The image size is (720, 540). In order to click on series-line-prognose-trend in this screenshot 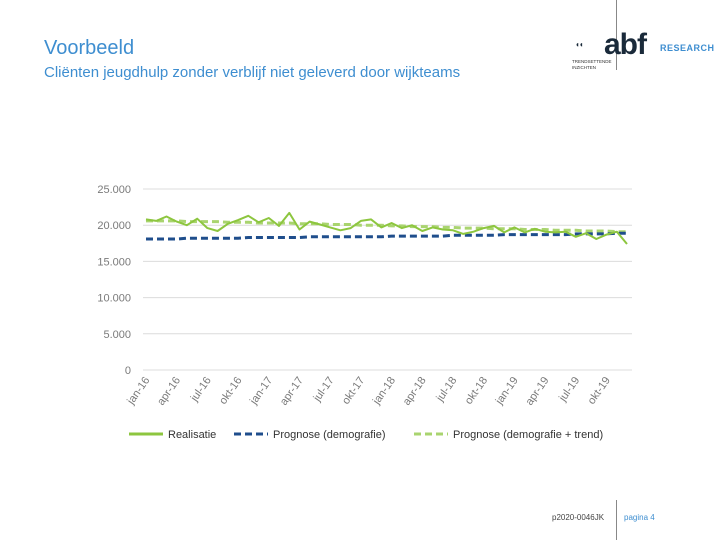, I will do `click(386, 226)`.